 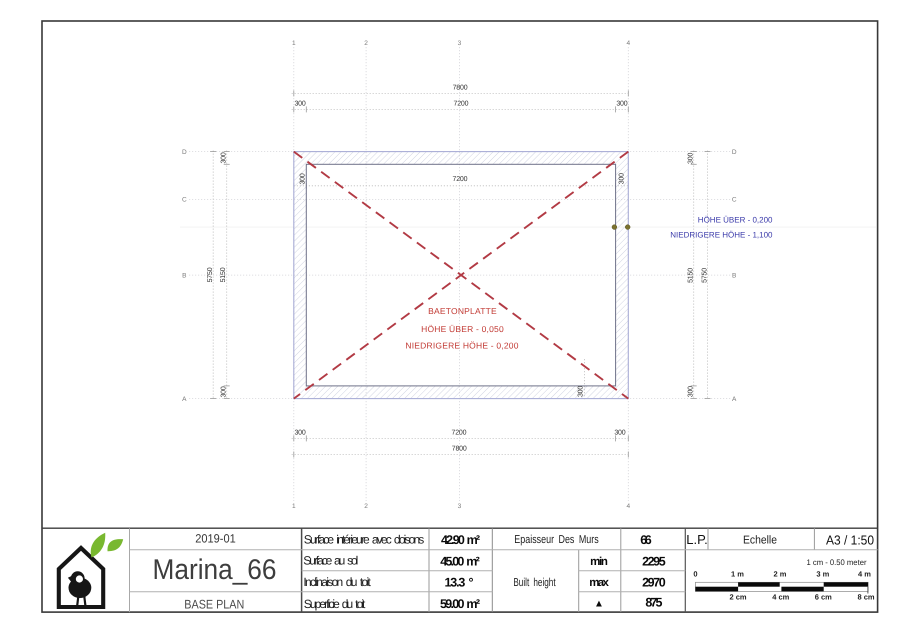 I want to click on svg-text: Echelle, so click(x=760, y=541).